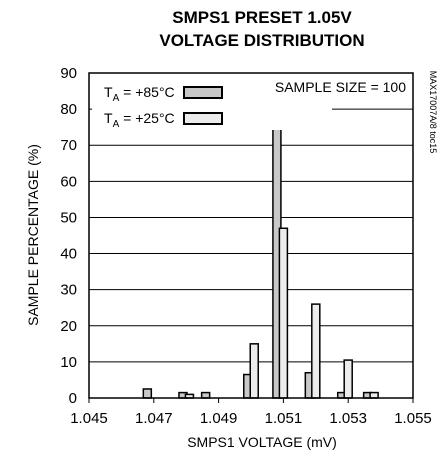 This screenshot has width=446, height=458. I want to click on legend-label-25c: TA = +25°C, so click(139, 120).